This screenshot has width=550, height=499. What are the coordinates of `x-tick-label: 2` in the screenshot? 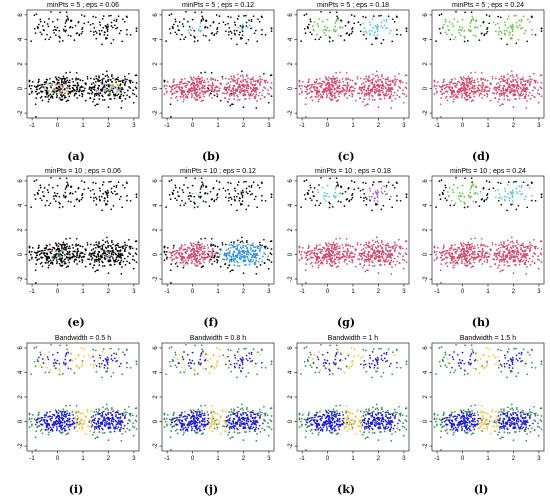 It's located at (379, 126).